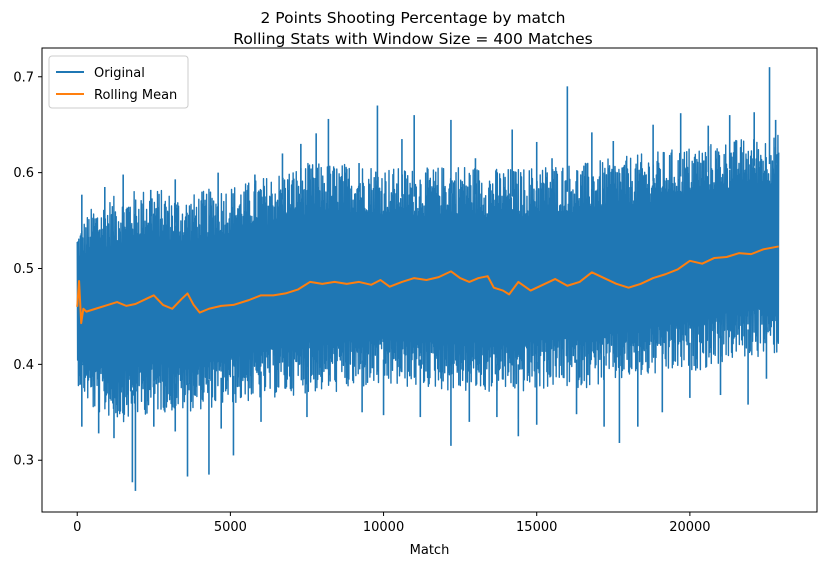 The width and height of the screenshot is (826, 568). Describe the element at coordinates (536, 527) in the screenshot. I see `x-tick-label: 15000` at that location.